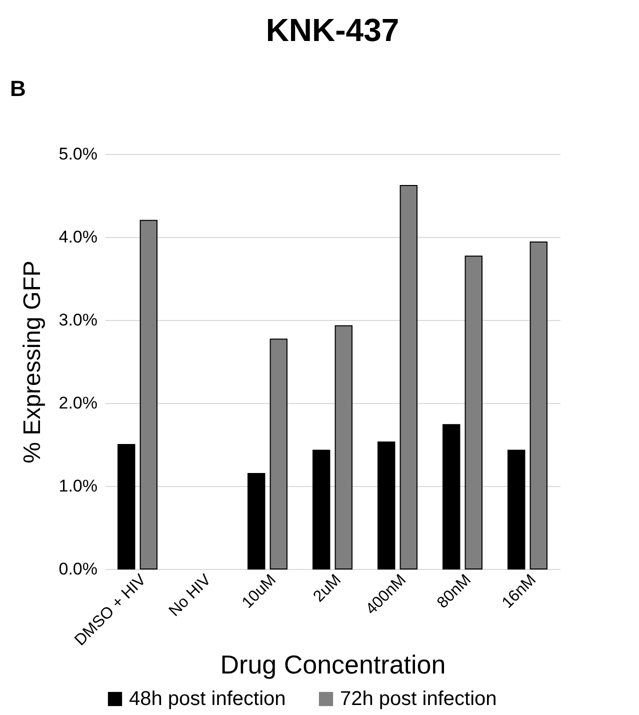 The image size is (639, 715). Describe the element at coordinates (78, 569) in the screenshot. I see `y-tick-label: 0.0%` at that location.